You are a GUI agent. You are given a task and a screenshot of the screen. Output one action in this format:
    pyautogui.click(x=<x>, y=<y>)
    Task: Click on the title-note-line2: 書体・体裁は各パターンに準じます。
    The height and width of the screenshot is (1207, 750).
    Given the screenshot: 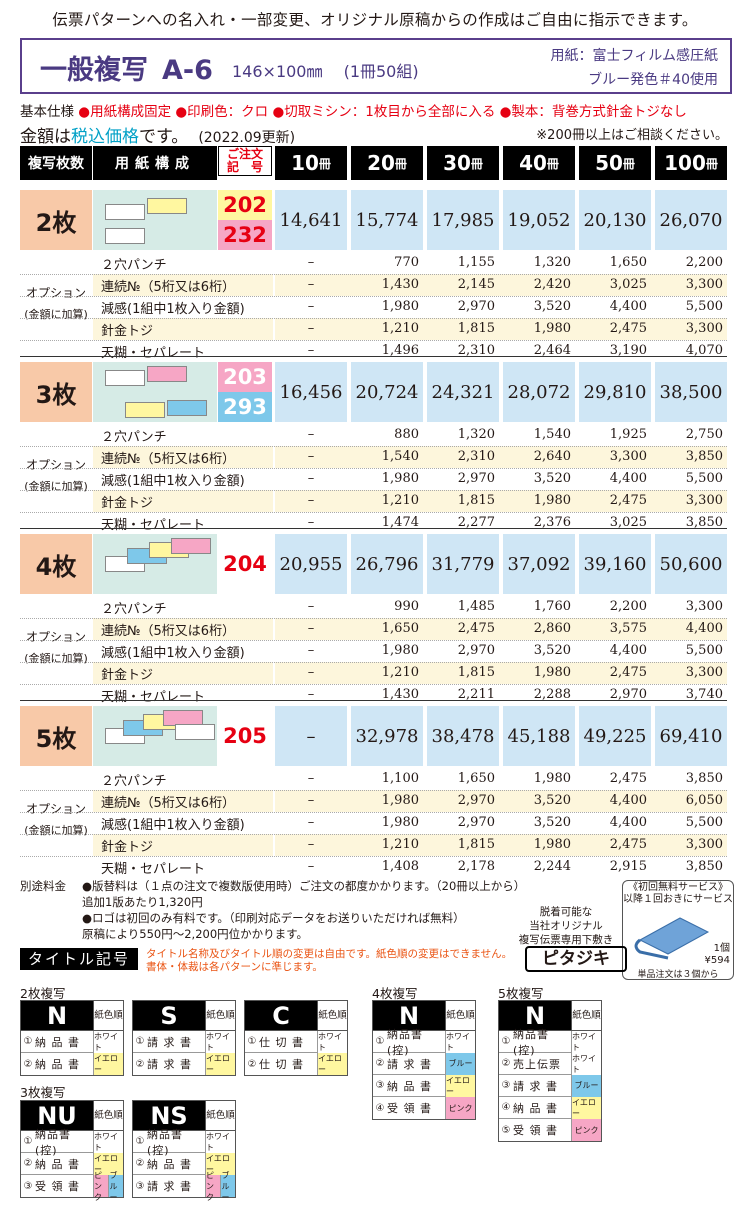 What is the action you would take?
    pyautogui.click(x=234, y=967)
    